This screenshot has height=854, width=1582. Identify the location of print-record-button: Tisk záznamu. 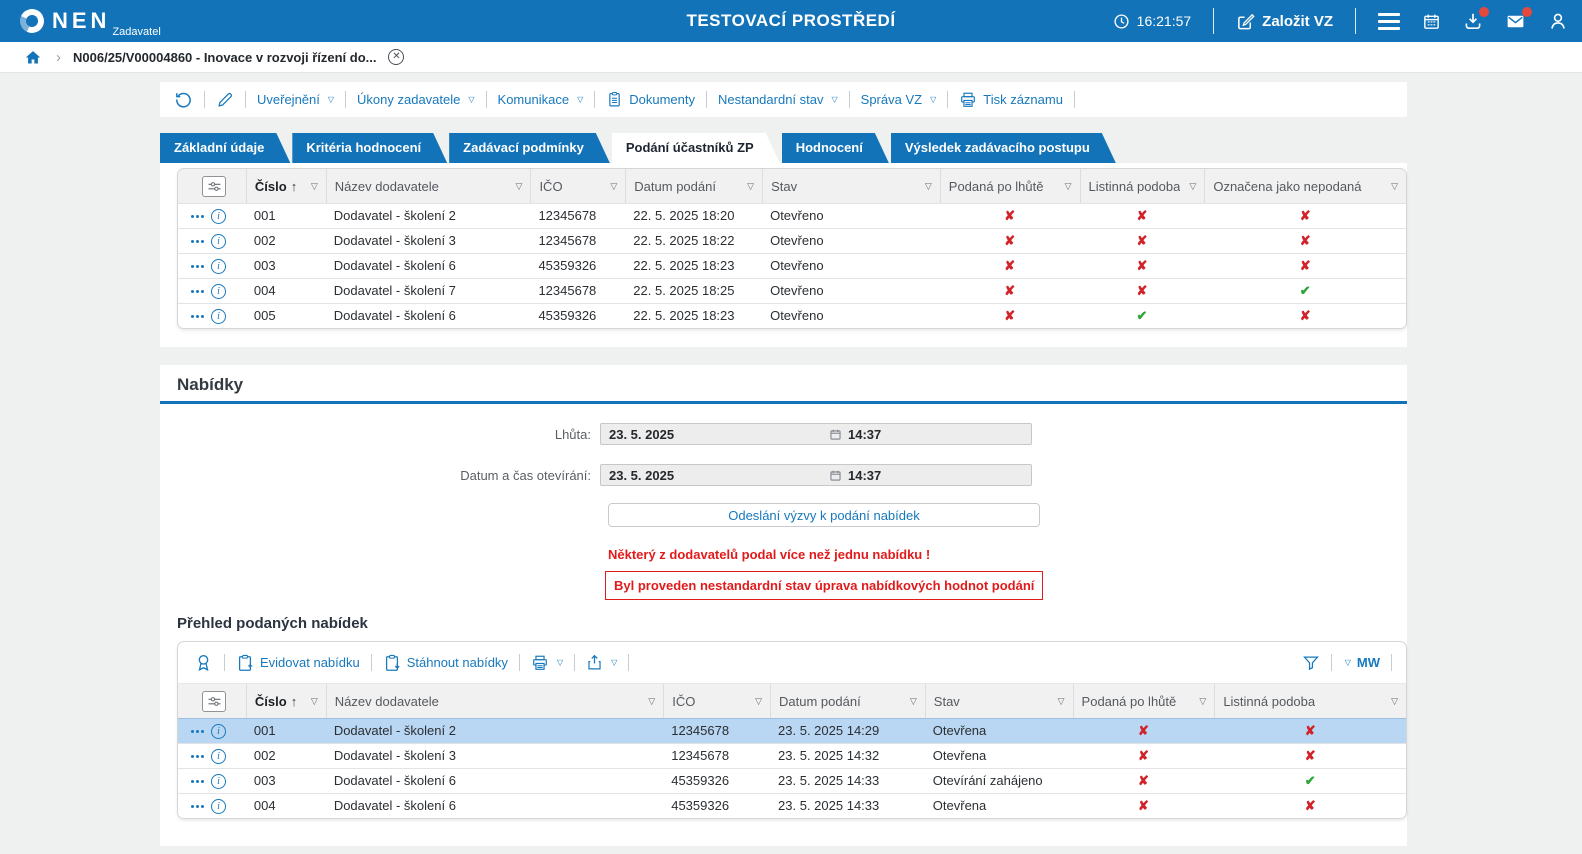
(1011, 100).